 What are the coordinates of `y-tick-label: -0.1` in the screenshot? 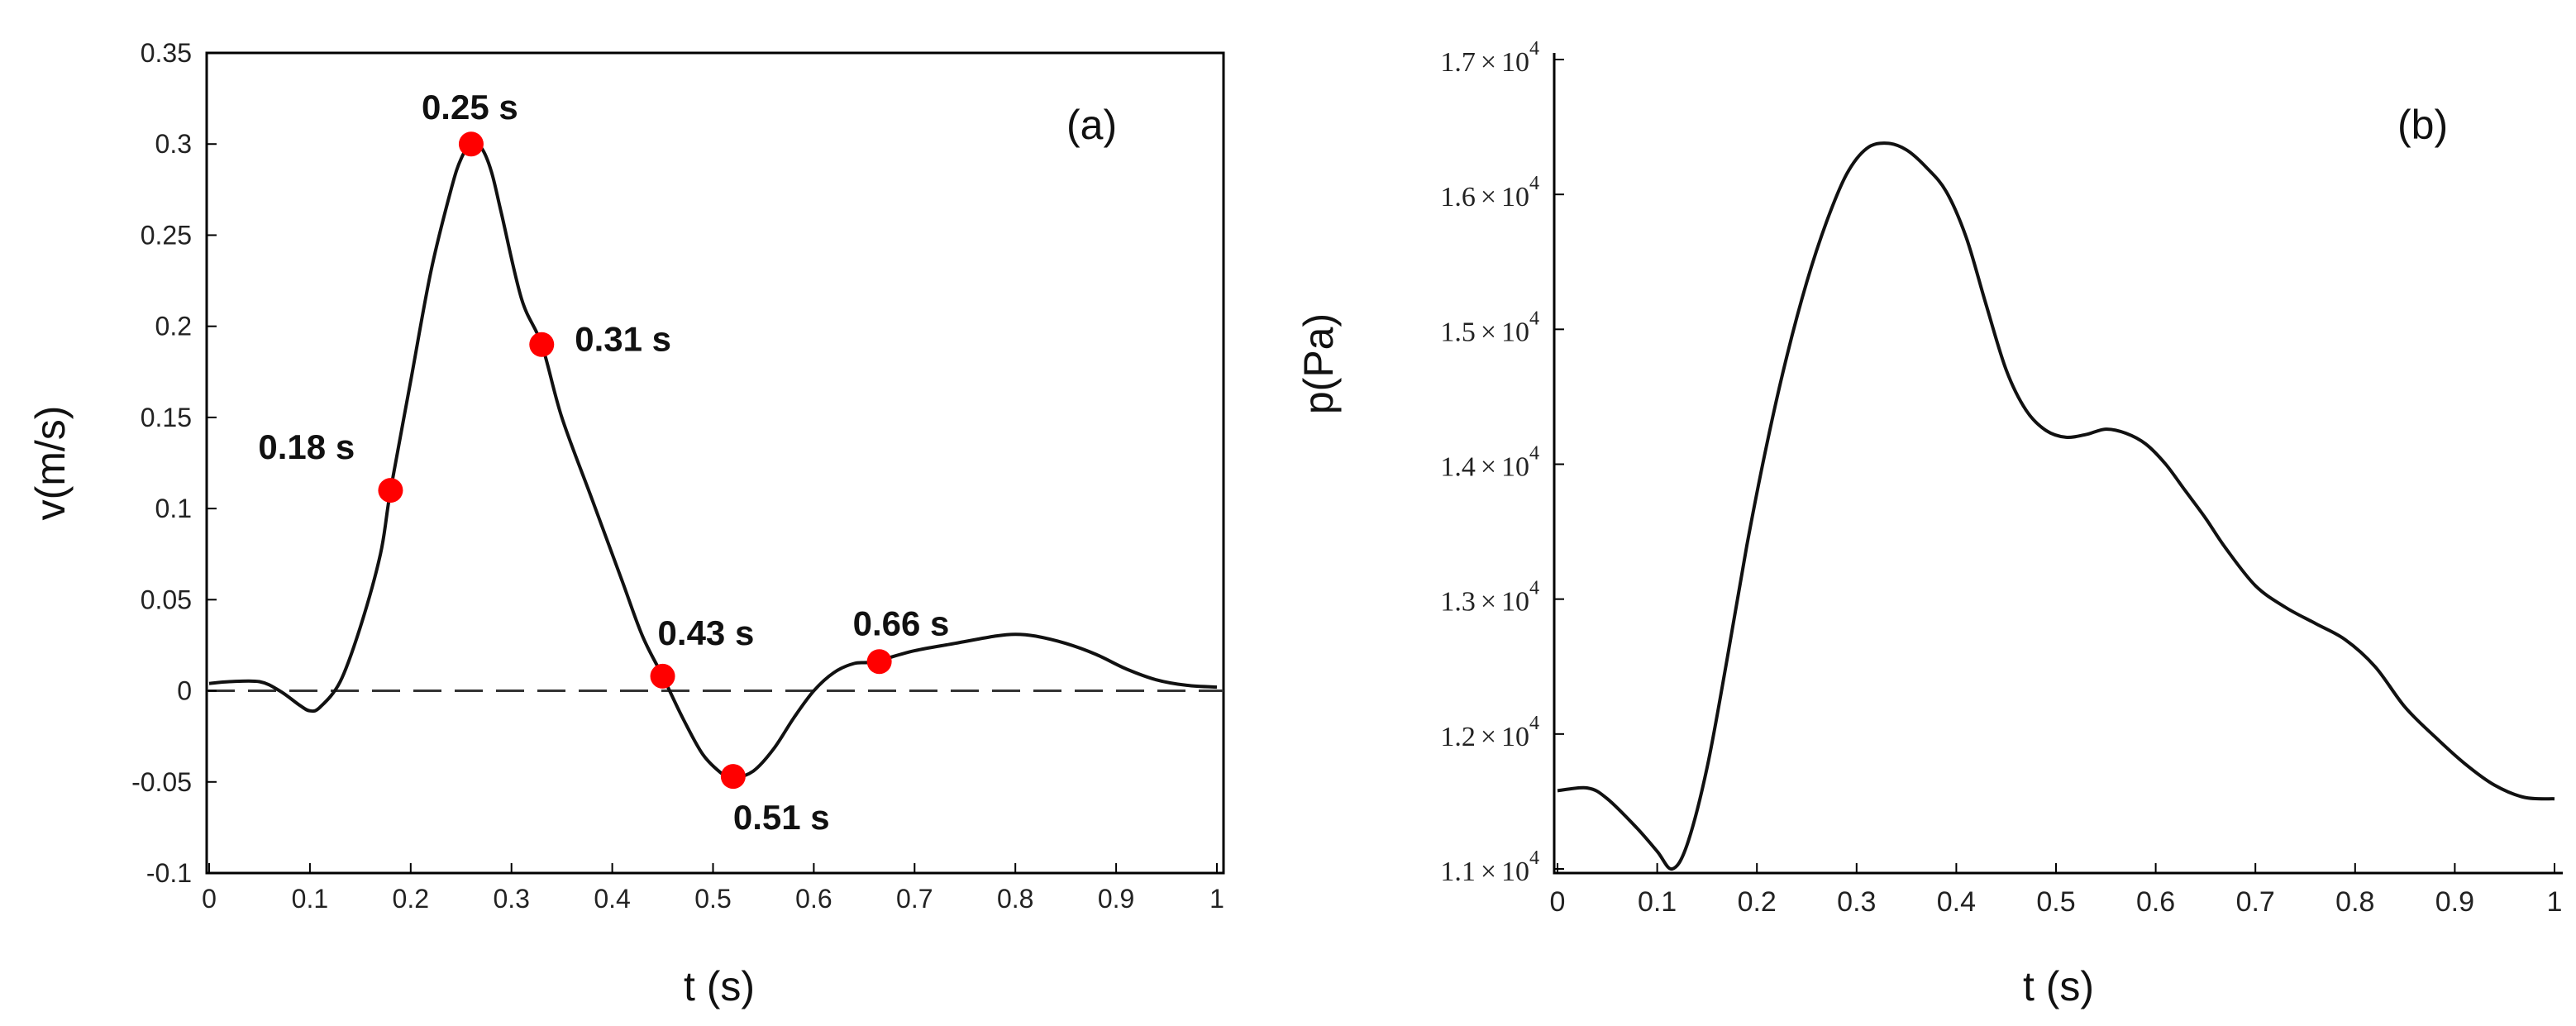 It's located at (169, 873).